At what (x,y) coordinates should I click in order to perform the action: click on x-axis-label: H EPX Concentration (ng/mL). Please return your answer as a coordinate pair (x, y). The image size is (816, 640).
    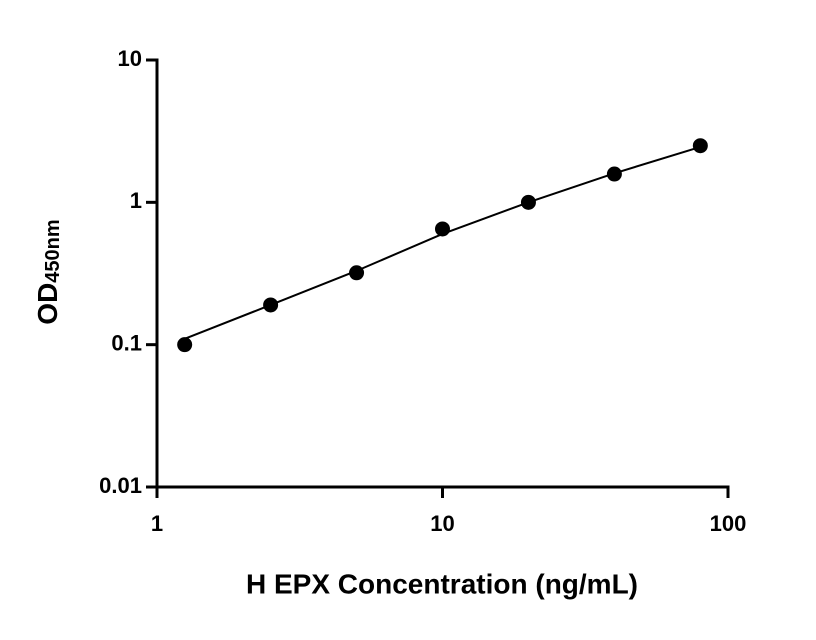
    Looking at the image, I should click on (442, 583).